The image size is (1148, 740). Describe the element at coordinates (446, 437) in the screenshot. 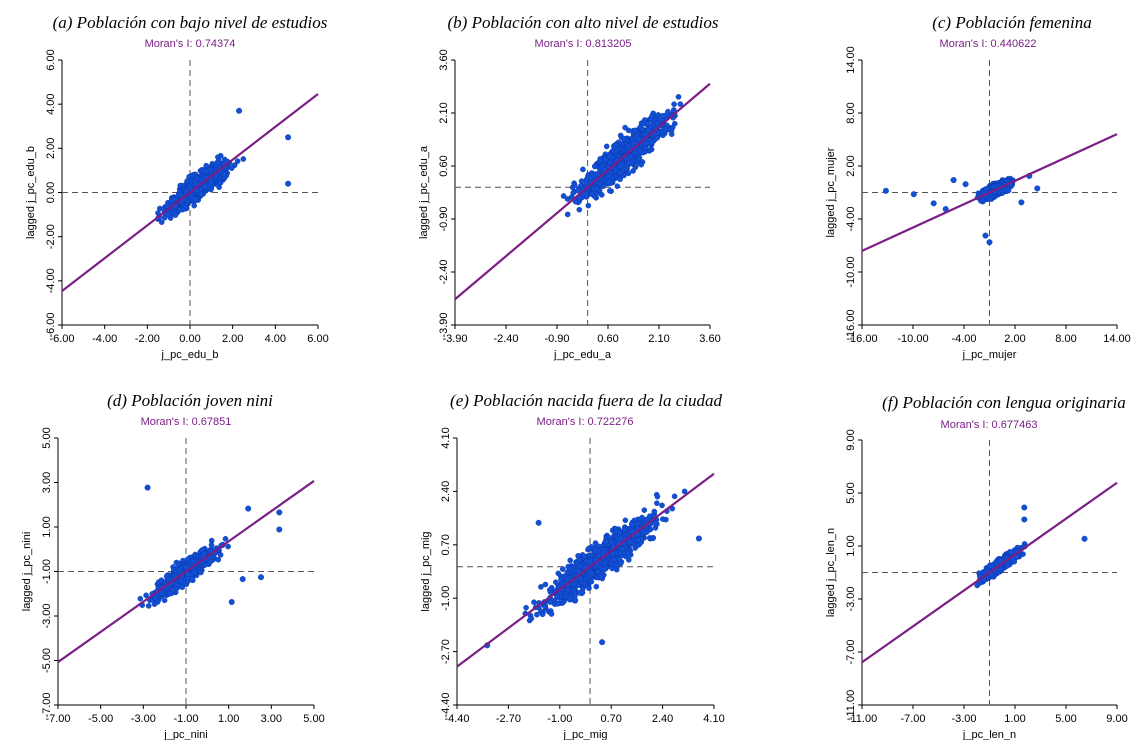

I see `y-tick-label: 4.10` at that location.